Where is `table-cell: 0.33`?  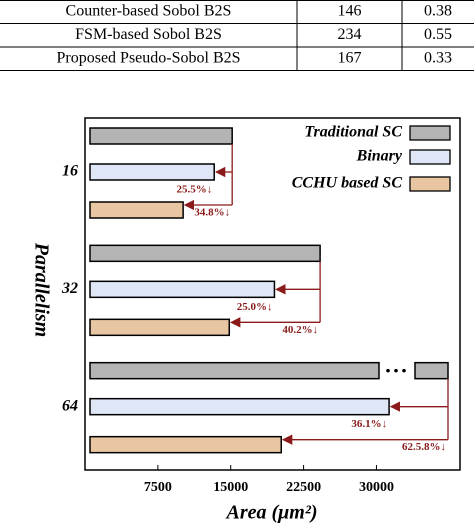
table-cell: 0.33 is located at coordinates (438, 58).